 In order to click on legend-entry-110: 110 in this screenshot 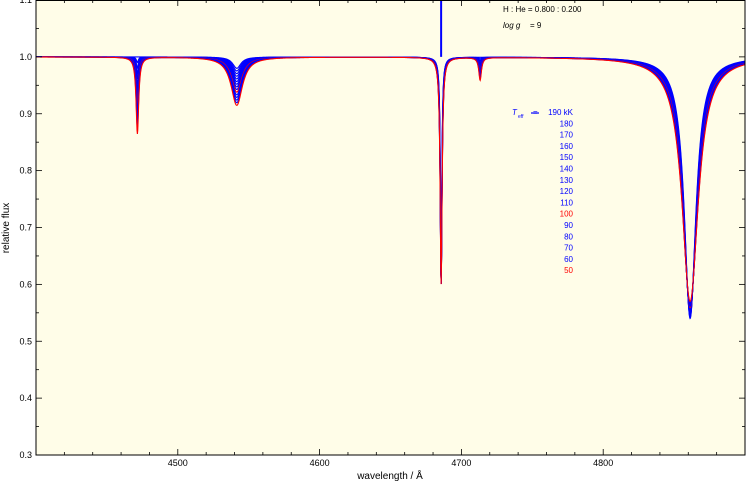, I will do `click(566, 202)`.